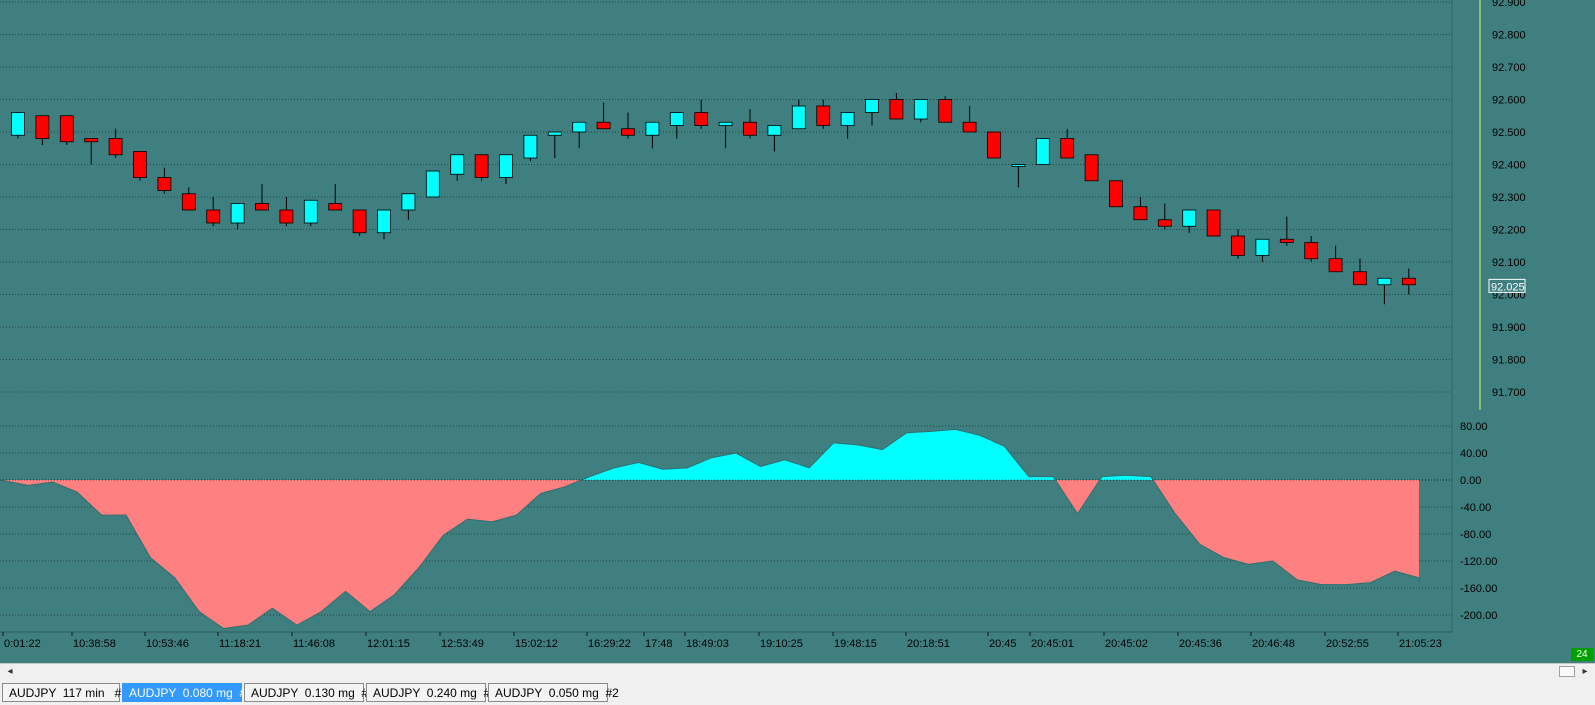  Describe the element at coordinates (167, 644) in the screenshot. I see `time-tick-label: 10:53:46` at that location.